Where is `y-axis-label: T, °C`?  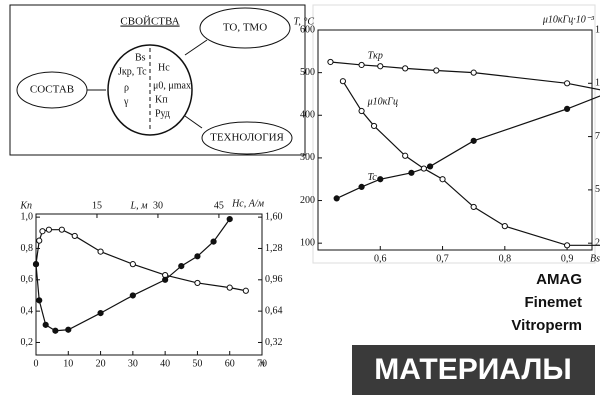
y-axis-label: T, °C is located at coordinates (304, 21).